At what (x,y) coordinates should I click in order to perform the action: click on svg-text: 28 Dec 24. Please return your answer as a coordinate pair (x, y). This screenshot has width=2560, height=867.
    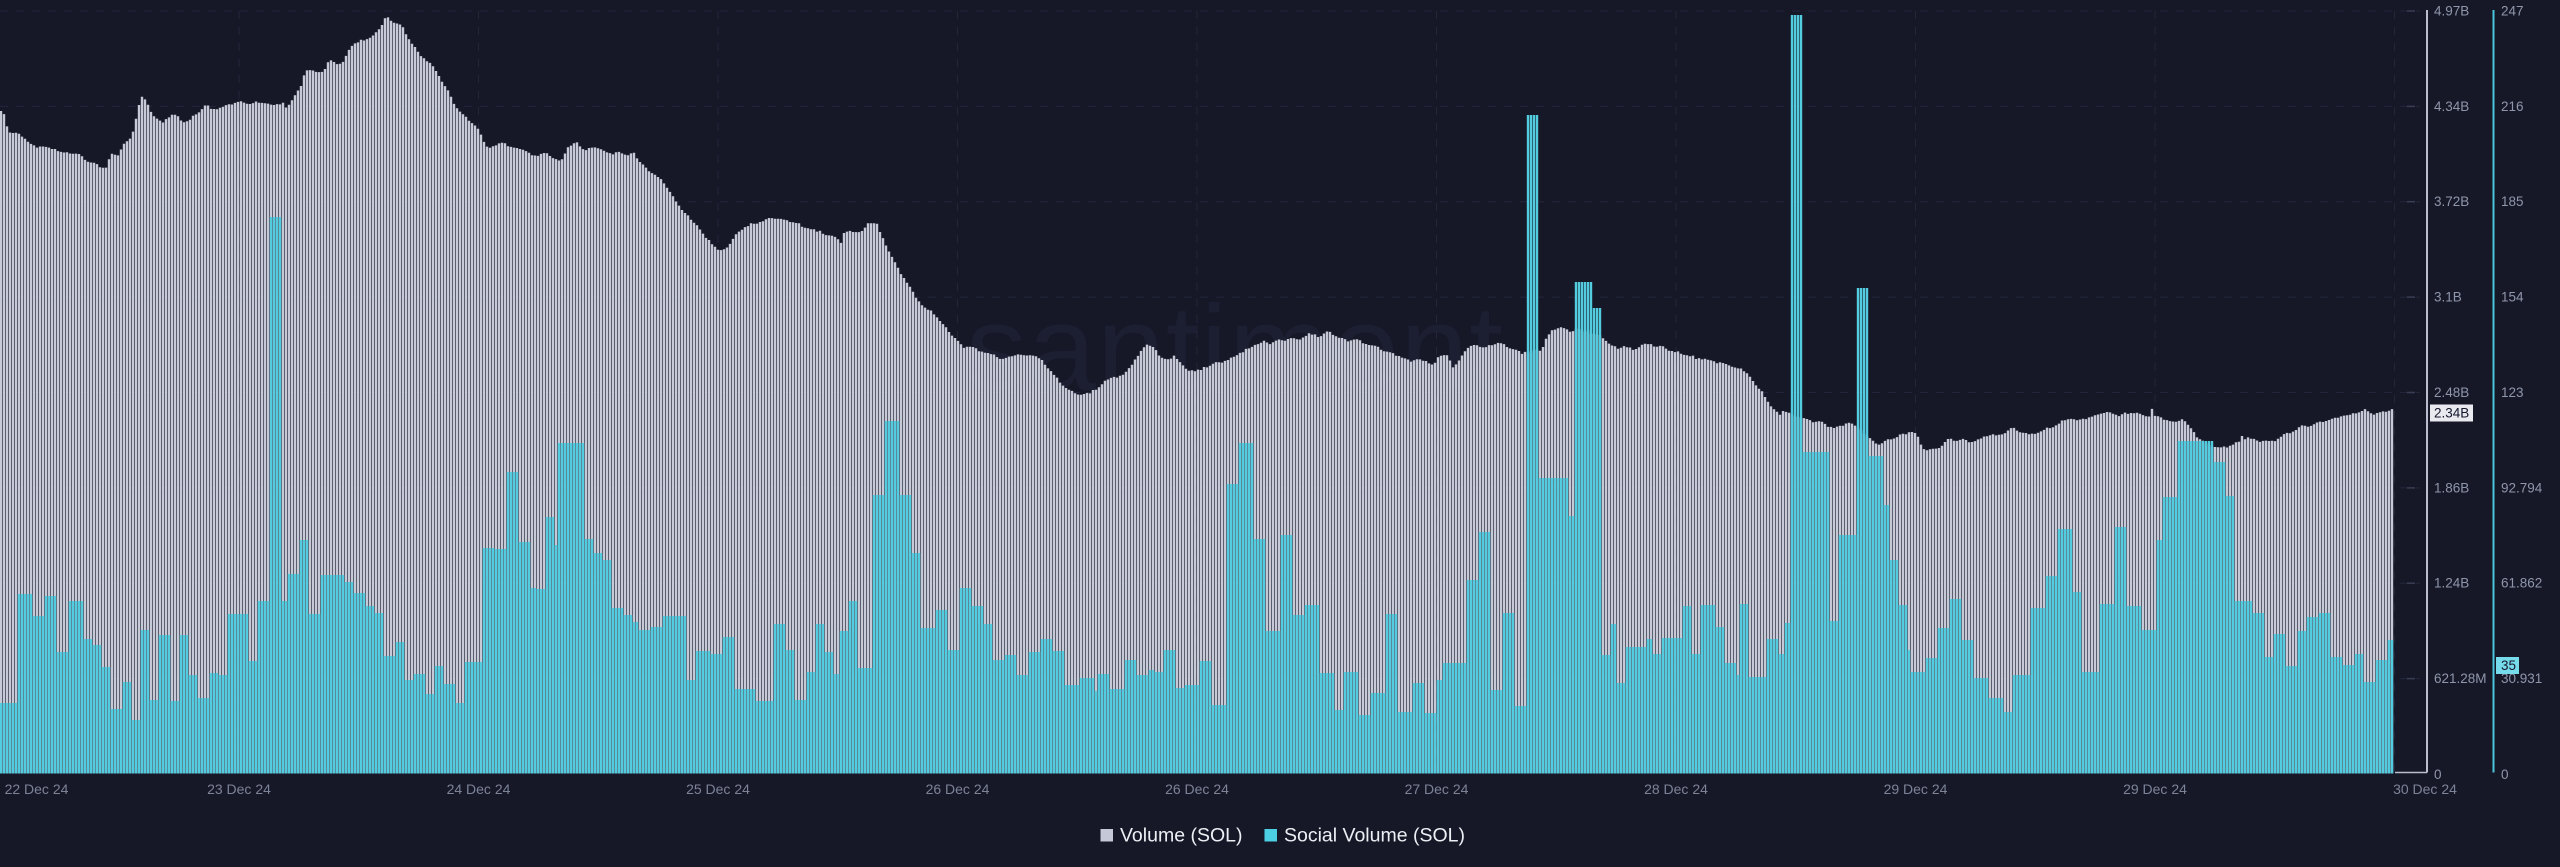
    Looking at the image, I should click on (1676, 789).